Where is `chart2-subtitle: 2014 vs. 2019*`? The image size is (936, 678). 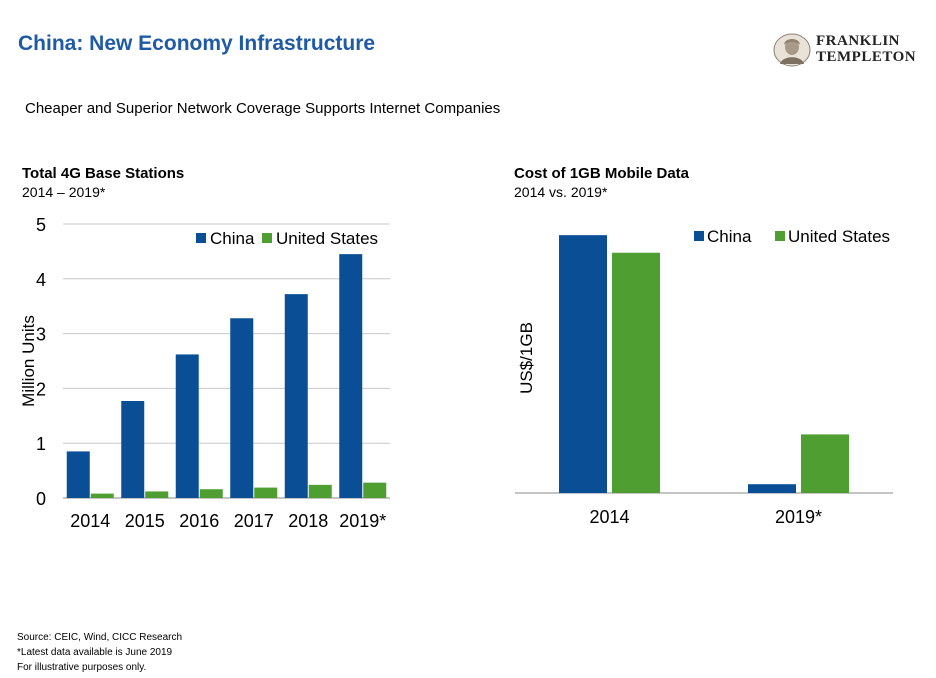
chart2-subtitle: 2014 vs. 2019* is located at coordinates (561, 192).